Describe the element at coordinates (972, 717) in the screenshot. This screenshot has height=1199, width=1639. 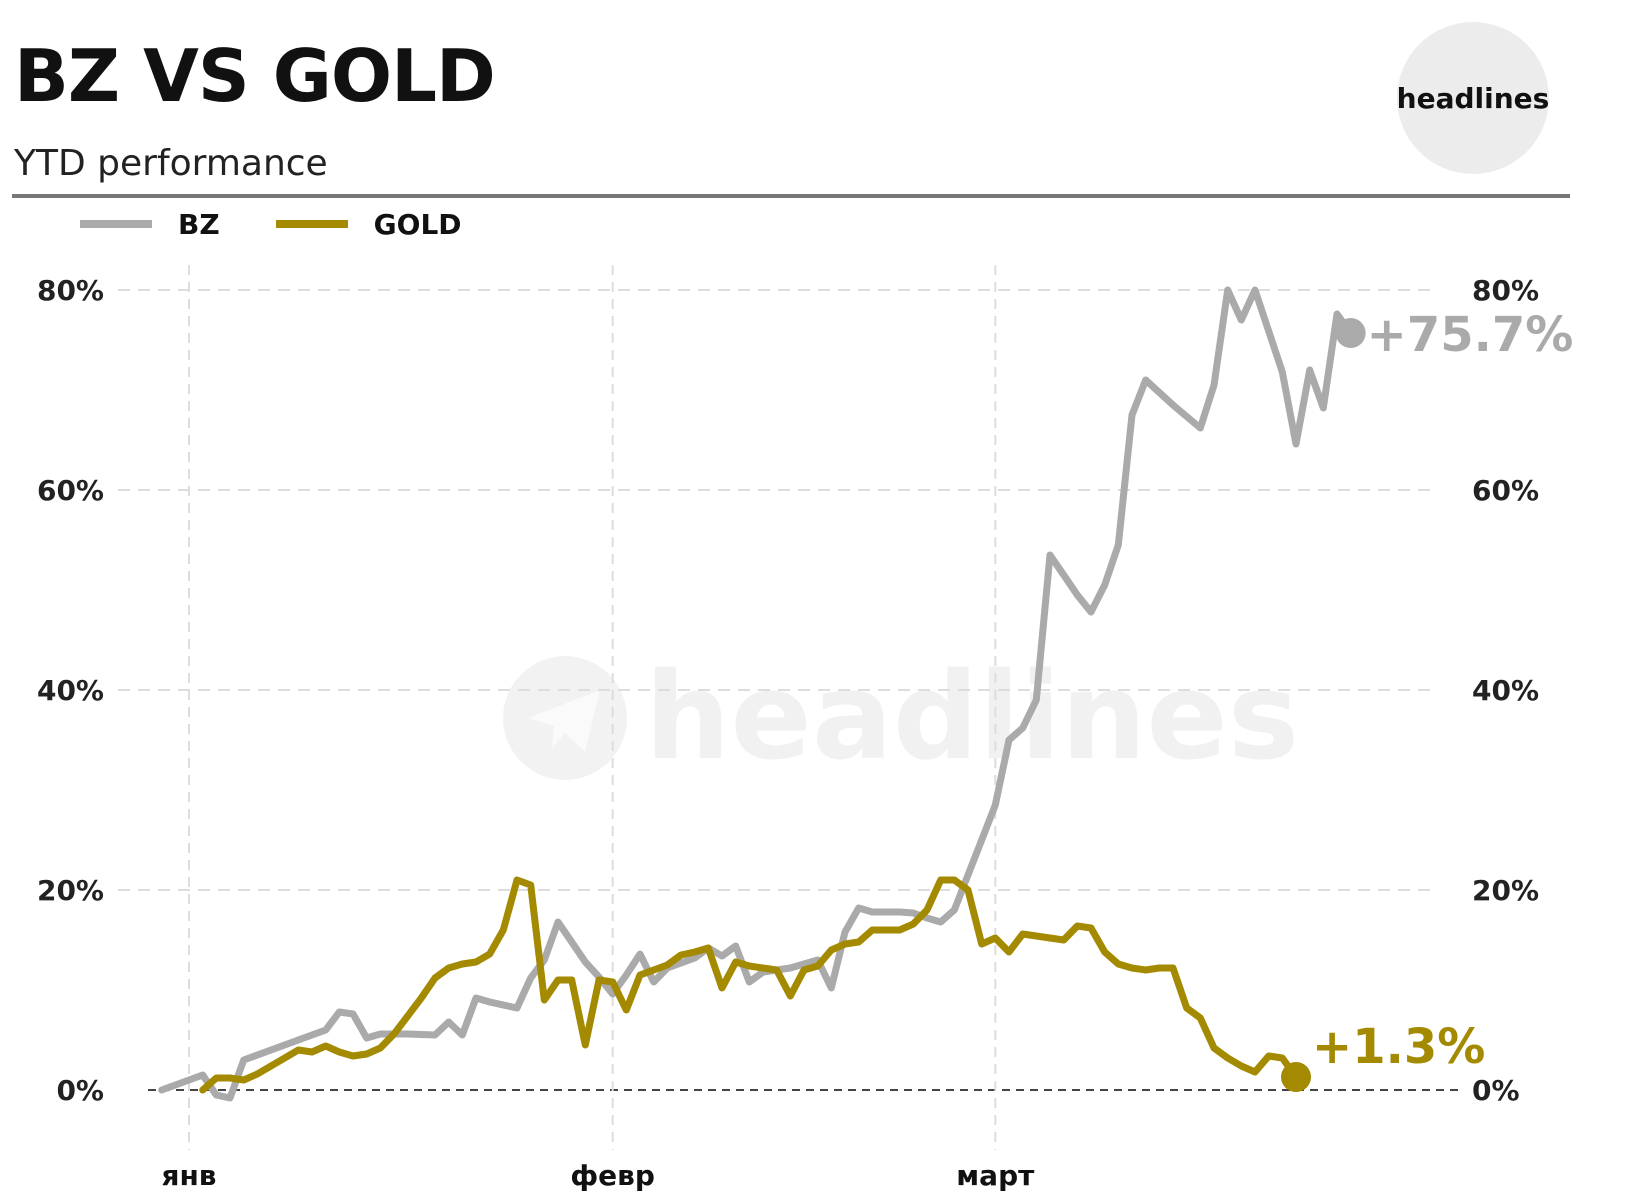
I see `watermark-text: headlines` at that location.